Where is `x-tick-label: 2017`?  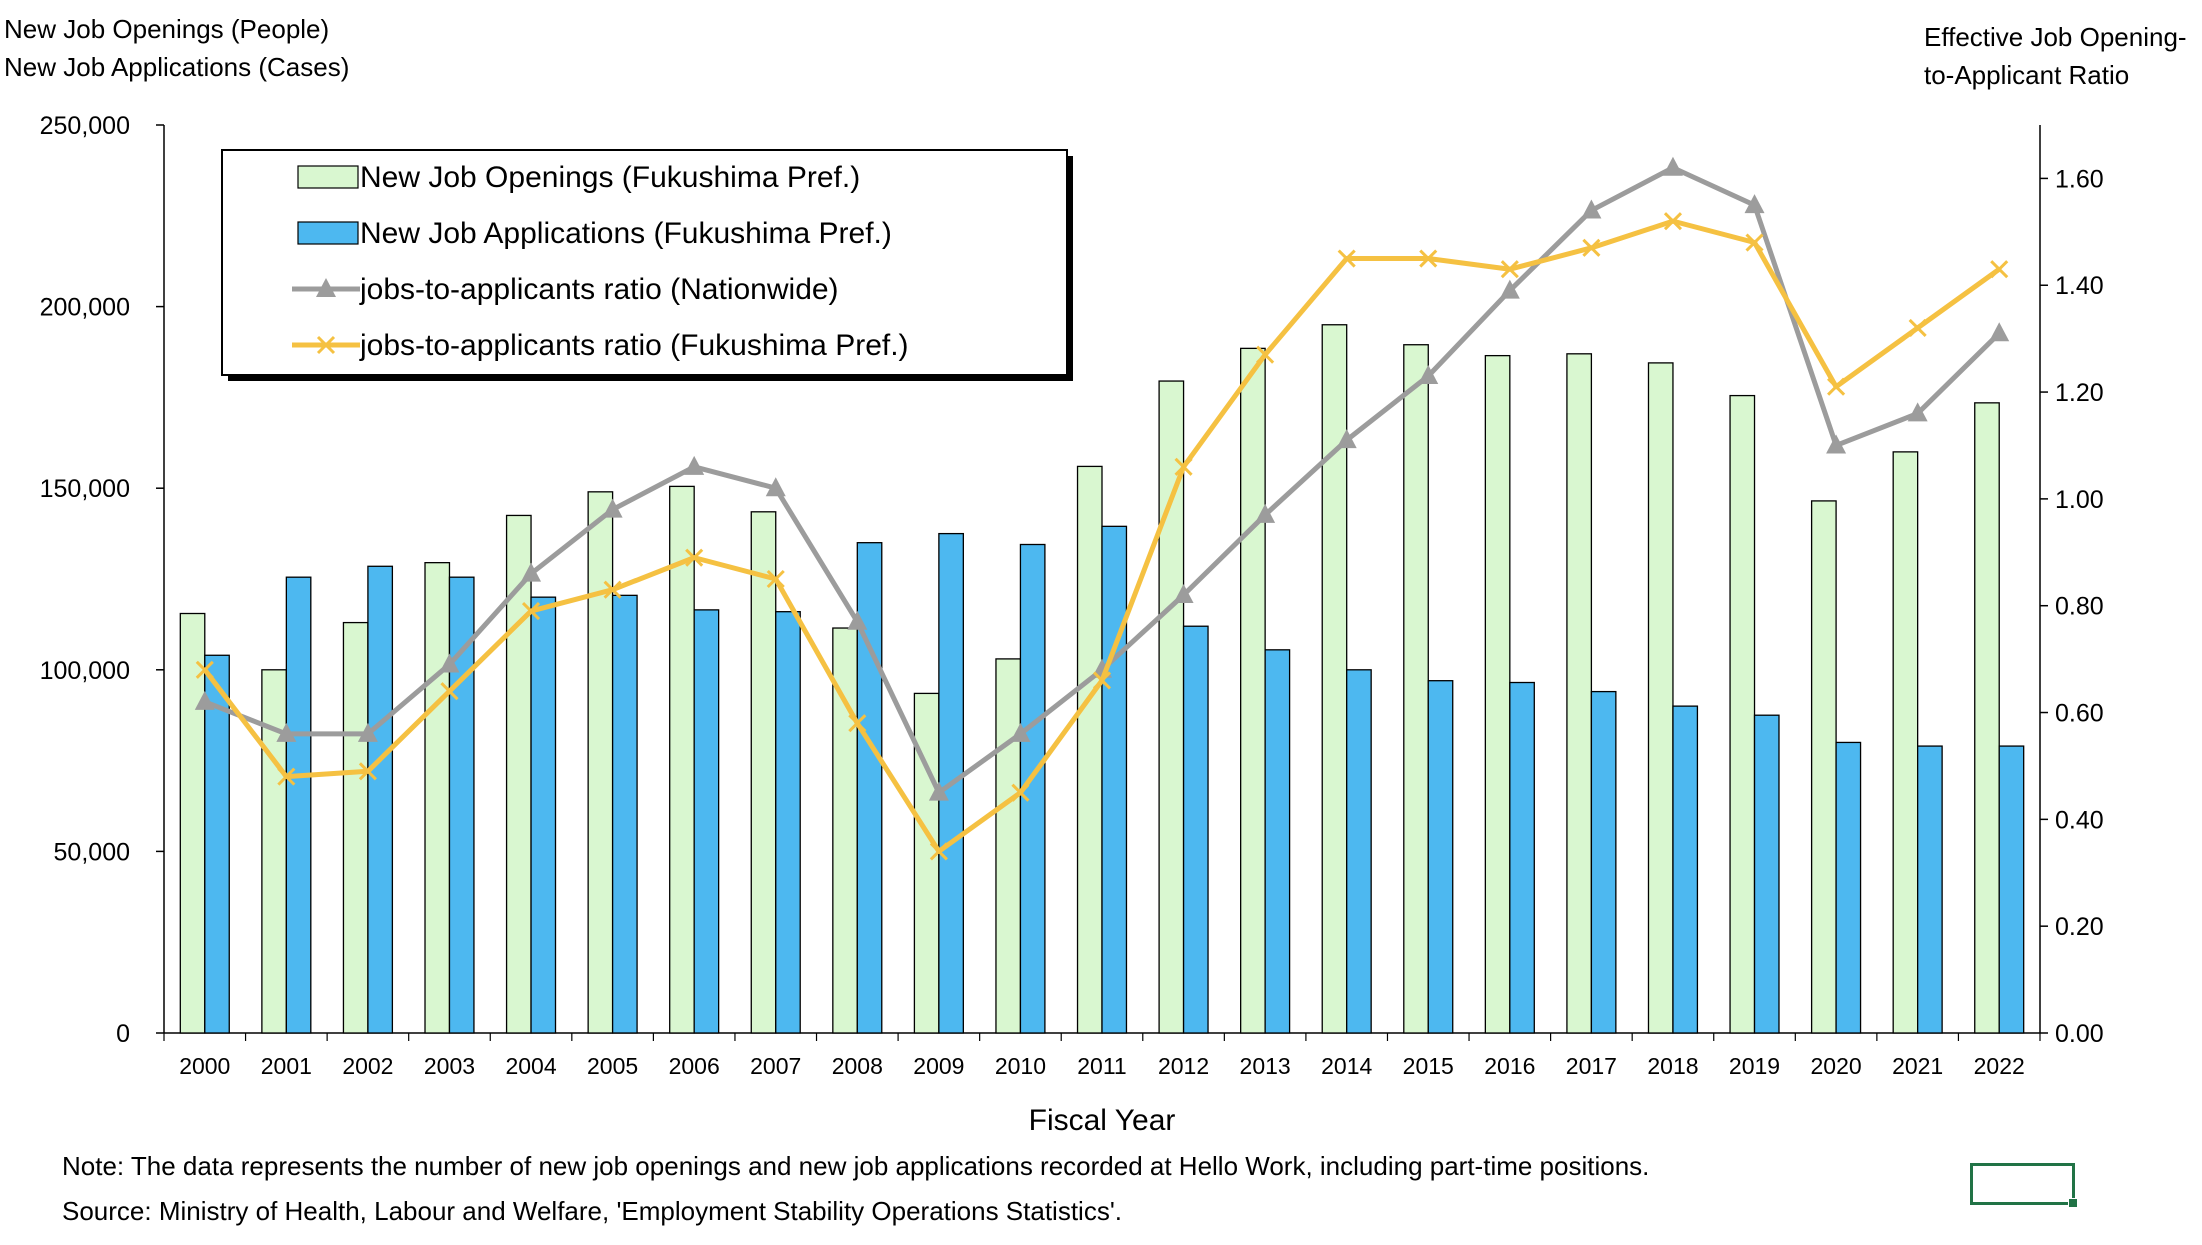
x-tick-label: 2017 is located at coordinates (1591, 1066).